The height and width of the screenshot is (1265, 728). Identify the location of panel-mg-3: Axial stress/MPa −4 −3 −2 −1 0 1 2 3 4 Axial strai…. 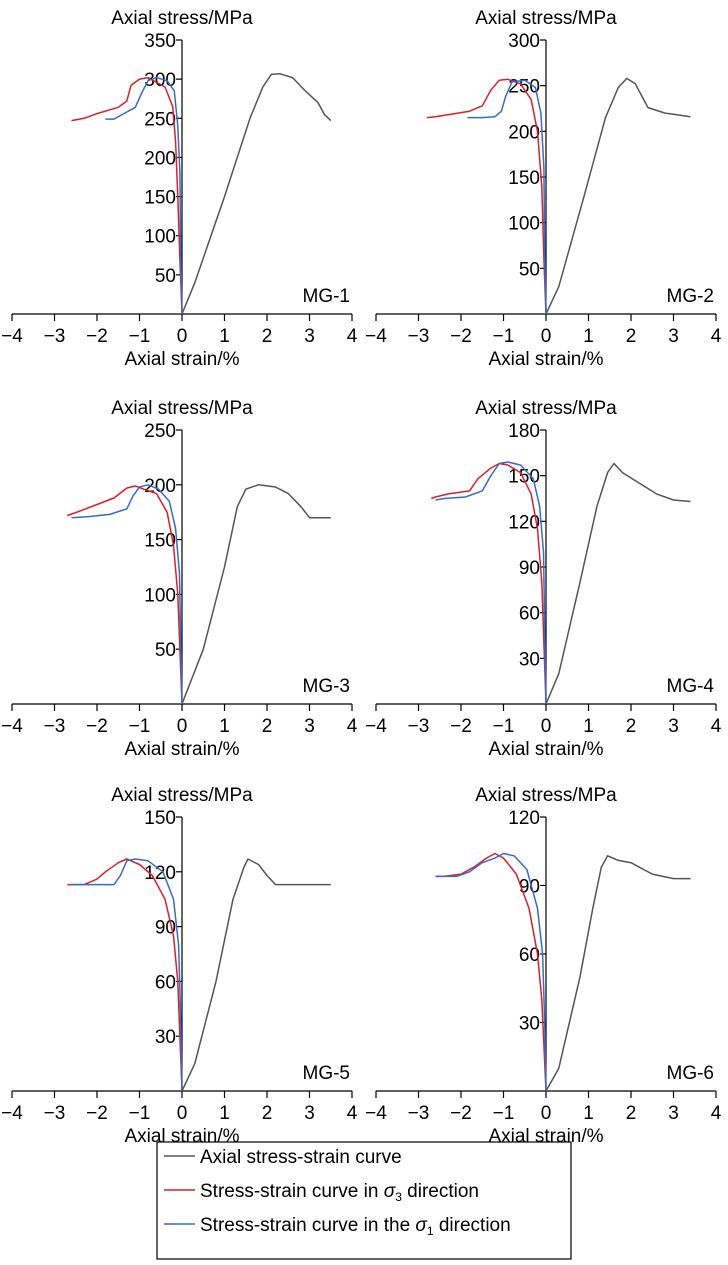
(179, 579).